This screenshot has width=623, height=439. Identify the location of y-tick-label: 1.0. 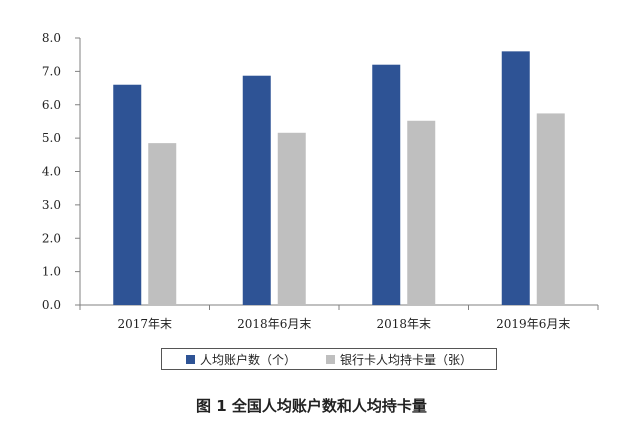
(51, 272).